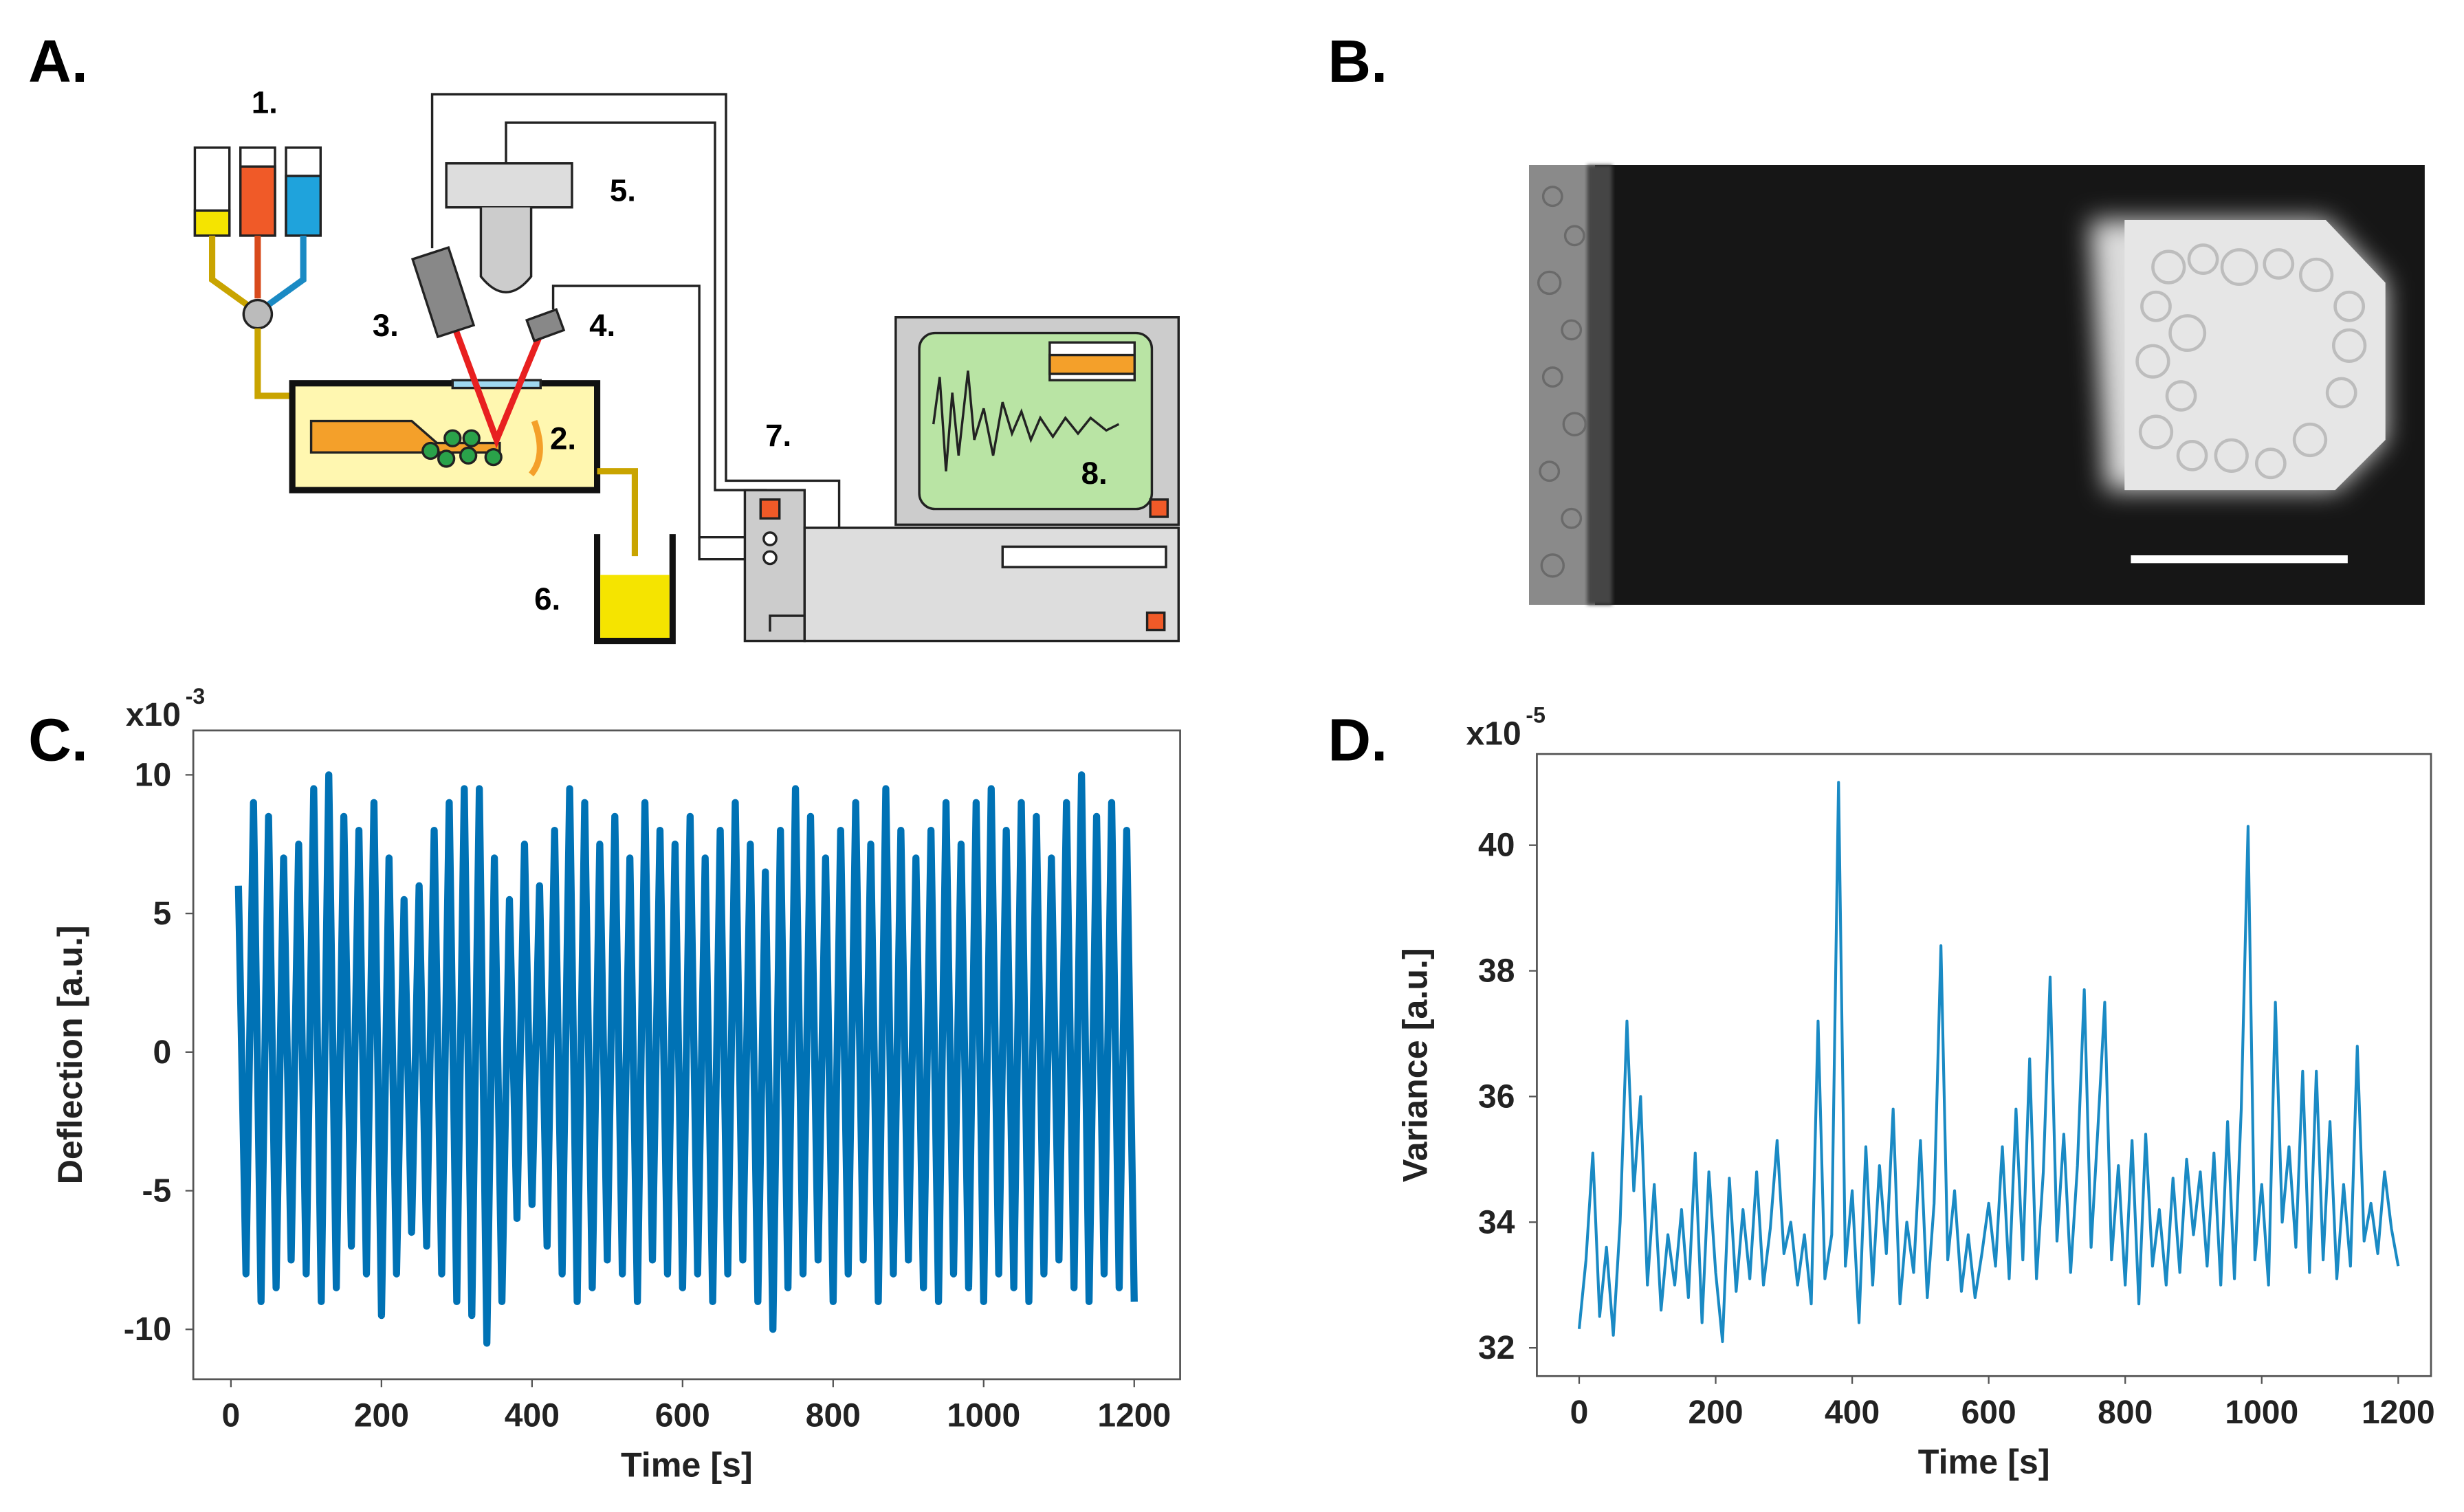  I want to click on diagram-label: 5., so click(623, 190).